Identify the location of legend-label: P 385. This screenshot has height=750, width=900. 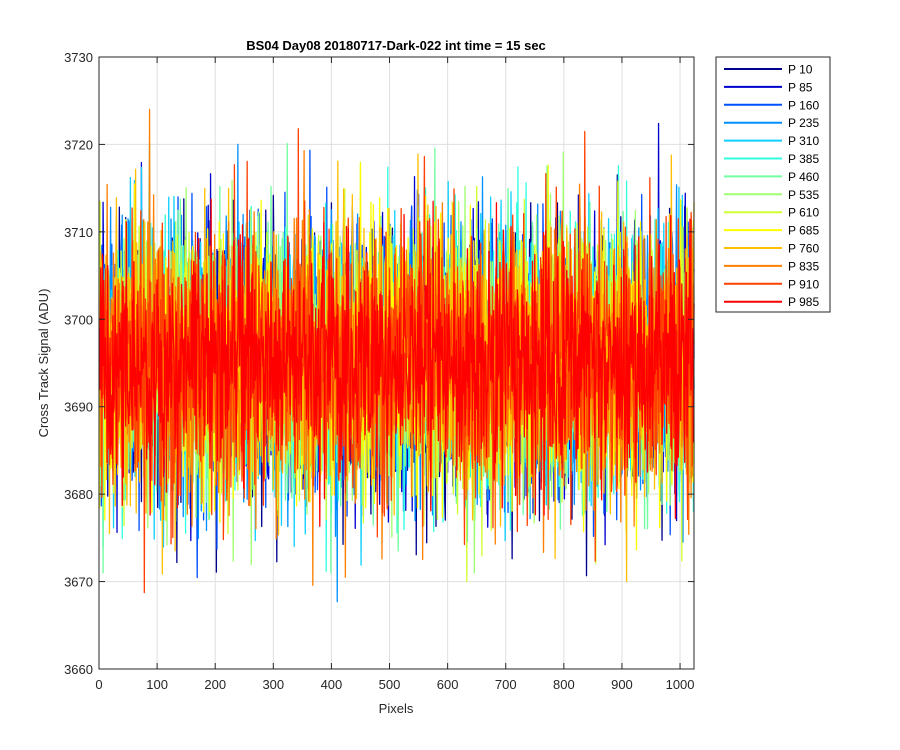
(803, 159).